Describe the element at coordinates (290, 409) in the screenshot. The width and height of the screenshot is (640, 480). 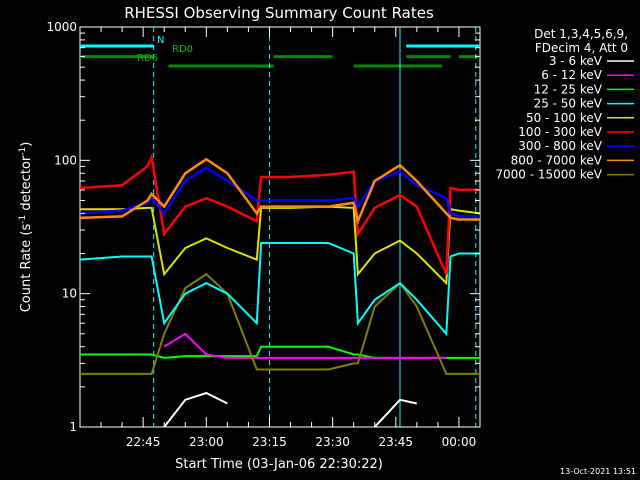
I see `series-line-white` at that location.